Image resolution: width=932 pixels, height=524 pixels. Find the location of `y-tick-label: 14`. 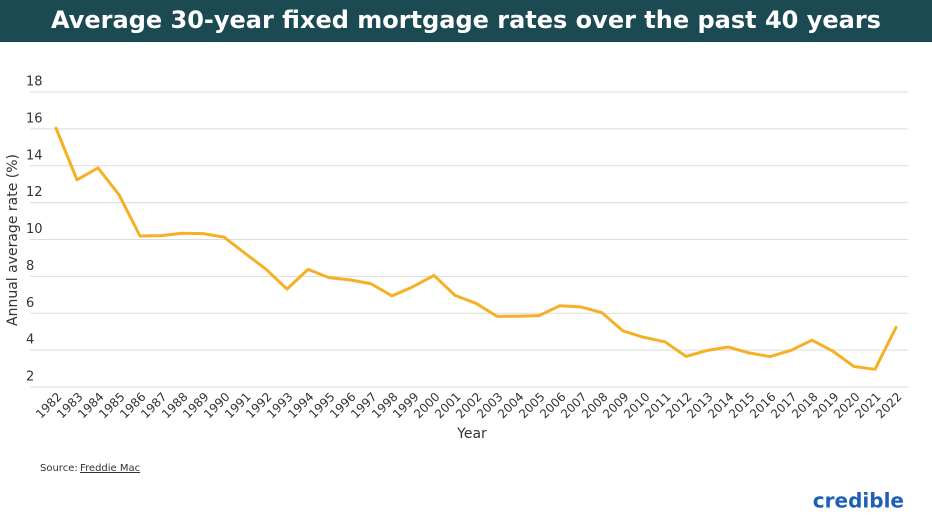

y-tick-label: 14 is located at coordinates (34, 155).